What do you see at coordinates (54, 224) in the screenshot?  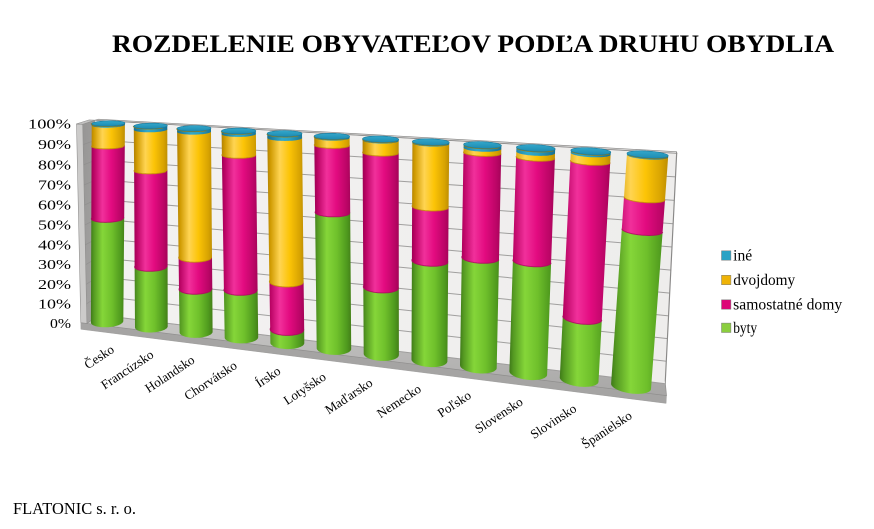 I see `svg-text: 50%` at bounding box center [54, 224].